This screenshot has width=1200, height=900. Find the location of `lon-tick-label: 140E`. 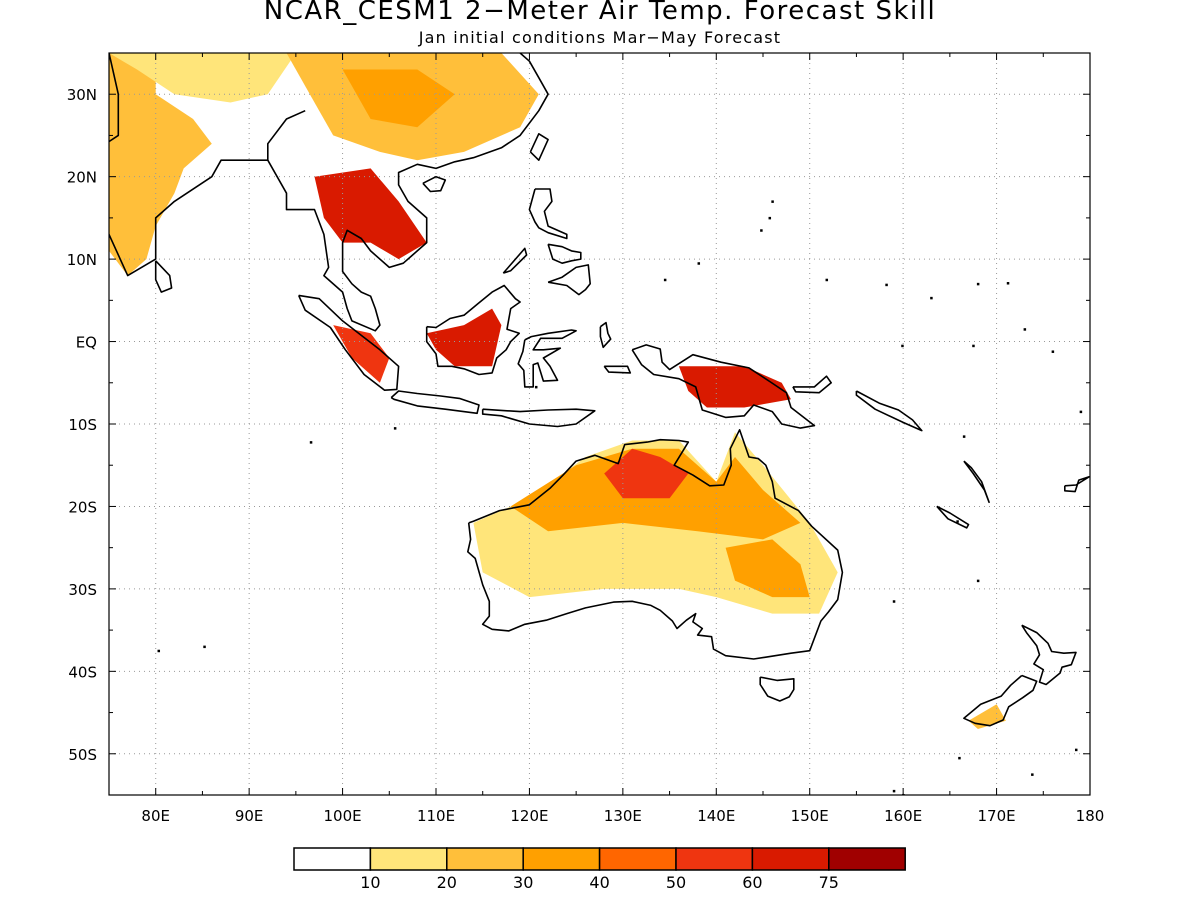

lon-tick-label: 140E is located at coordinates (716, 816).